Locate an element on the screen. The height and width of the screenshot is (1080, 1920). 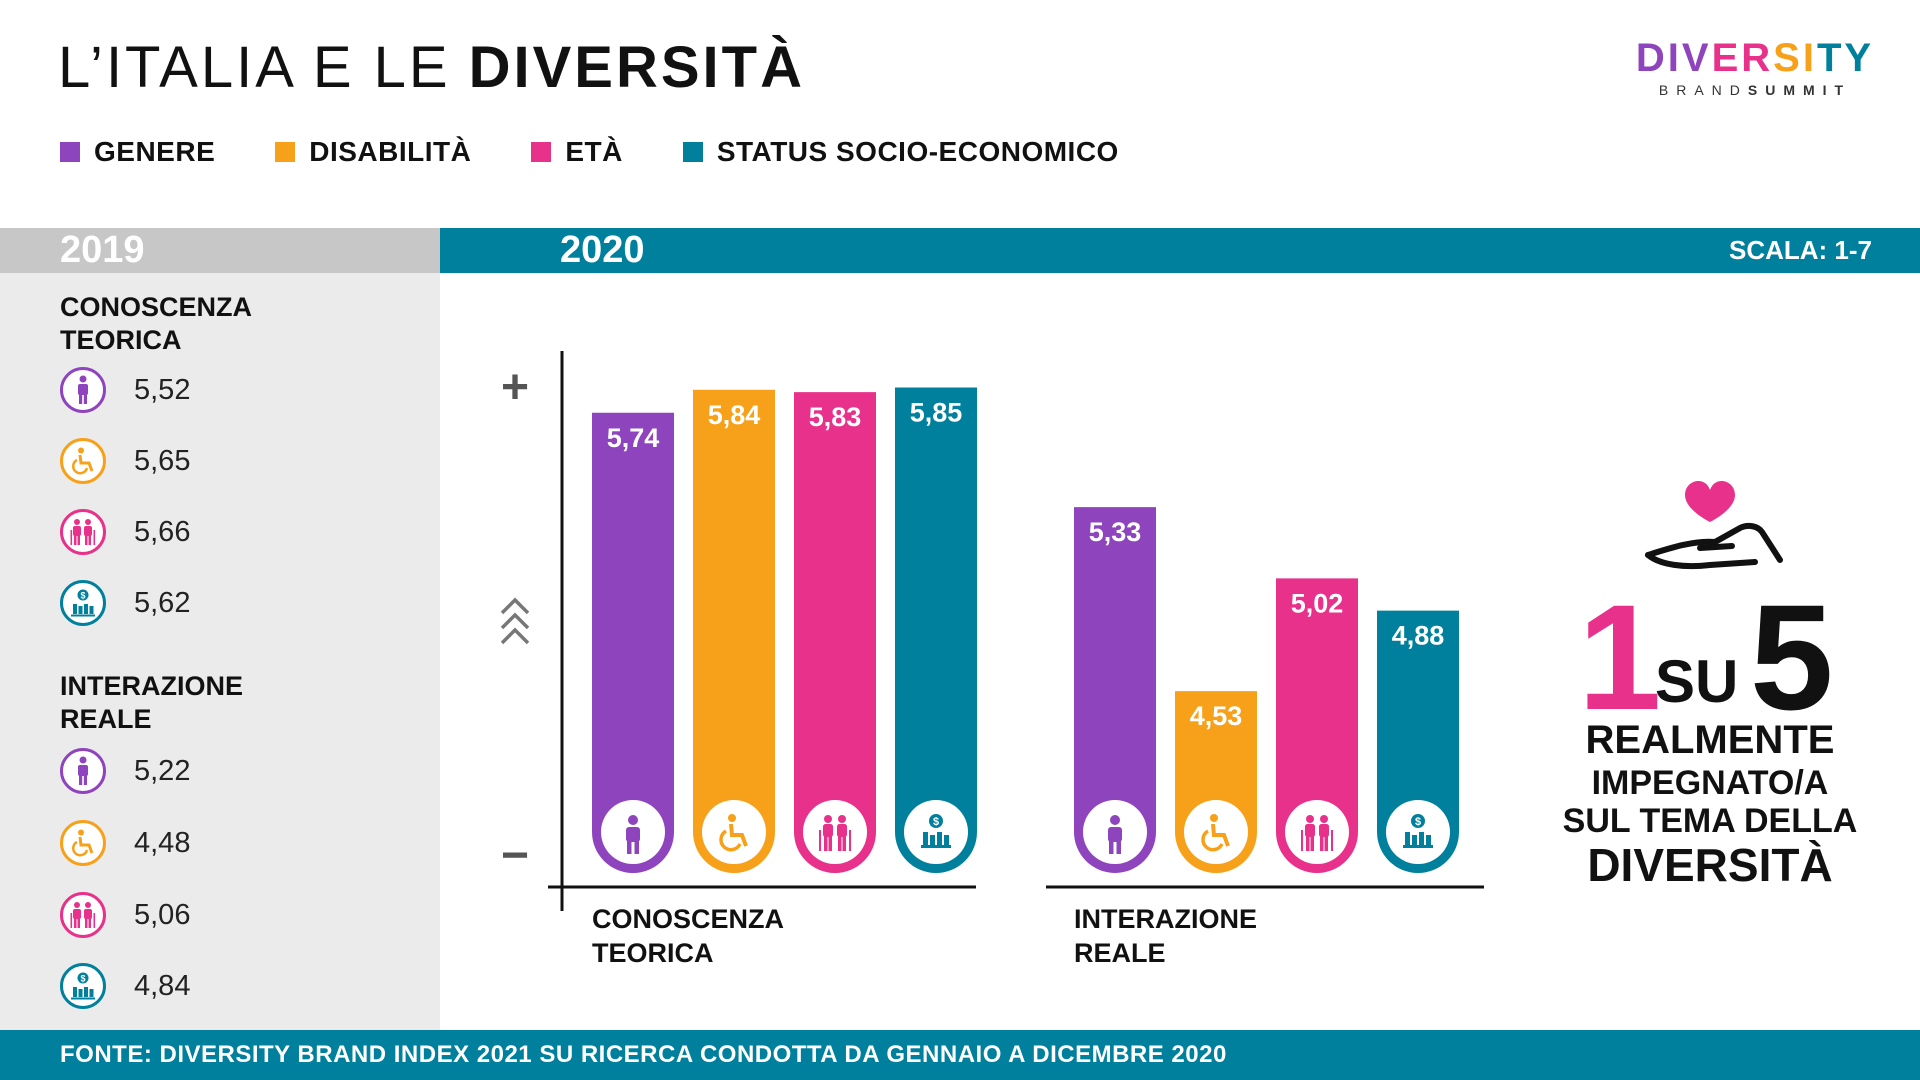
page-title: L’ITALIA E LE DIVERSITÀ is located at coordinates (431, 67).